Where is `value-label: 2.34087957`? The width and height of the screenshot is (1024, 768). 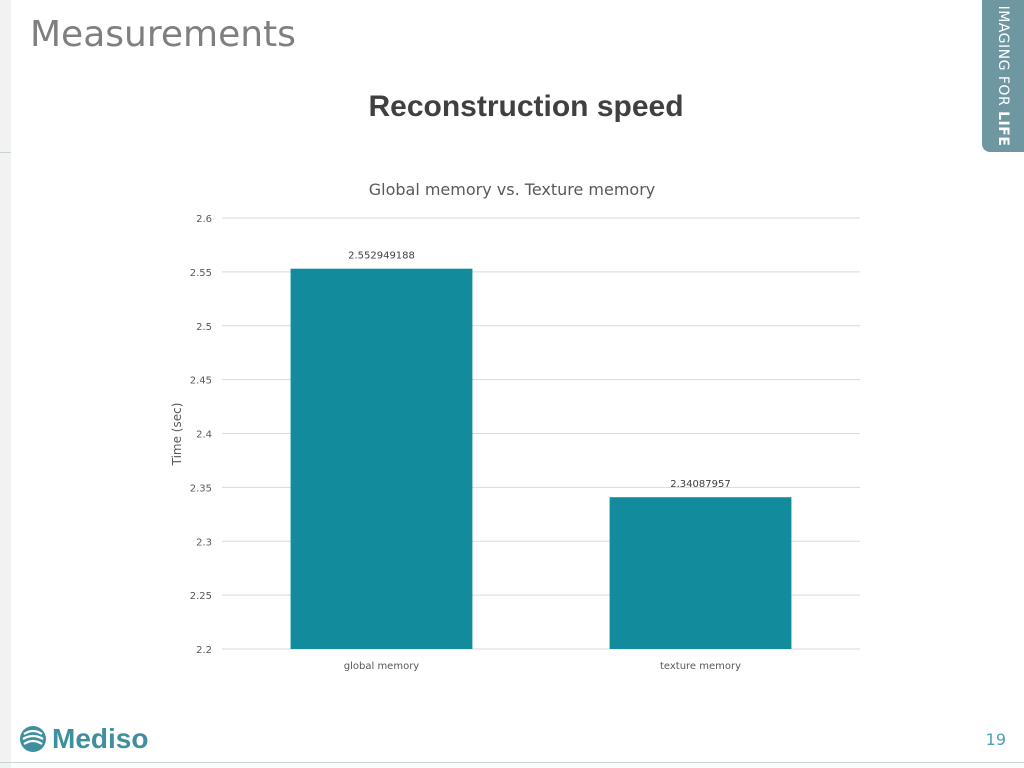
value-label: 2.34087957 is located at coordinates (700, 484).